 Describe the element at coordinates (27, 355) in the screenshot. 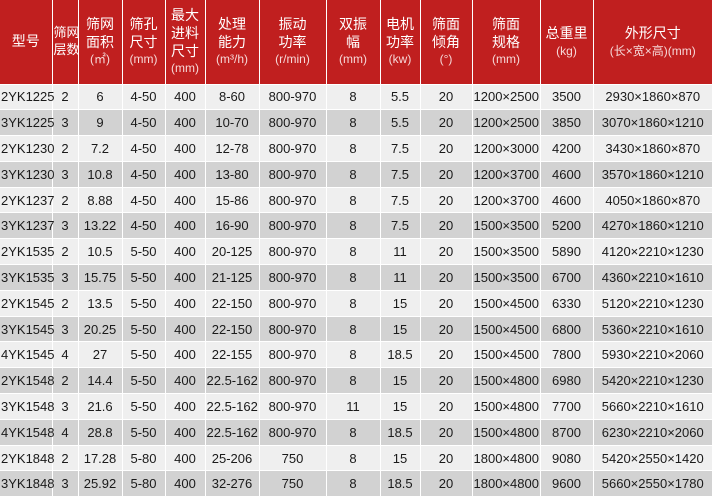

I see `cell-model: 4YK1545` at that location.